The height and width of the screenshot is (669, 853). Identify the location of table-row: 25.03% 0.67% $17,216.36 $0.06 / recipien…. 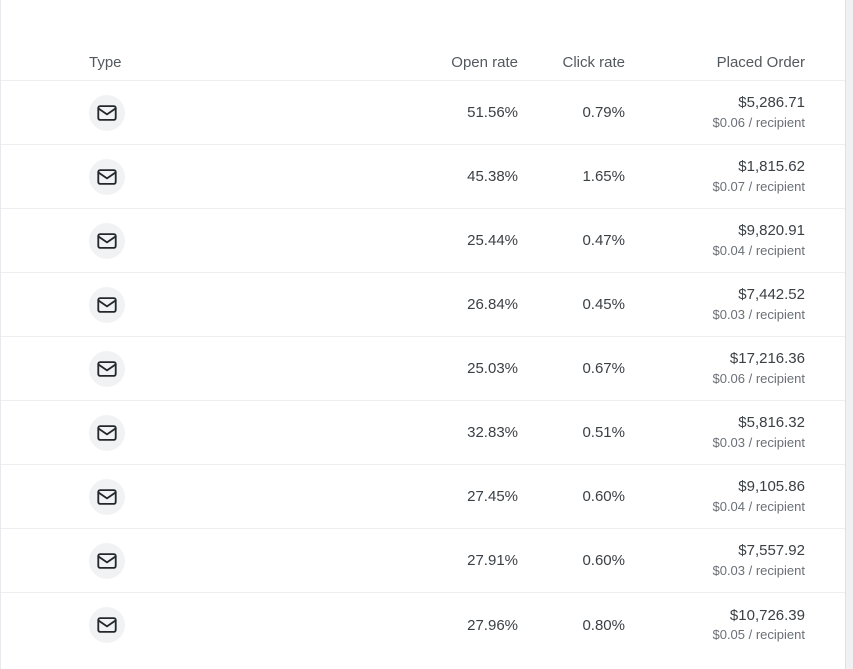
(423, 369).